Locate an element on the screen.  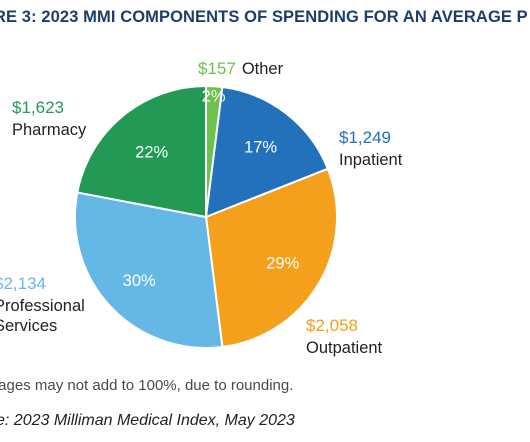
value-label-professional-services: $2,134 is located at coordinates (23, 283).